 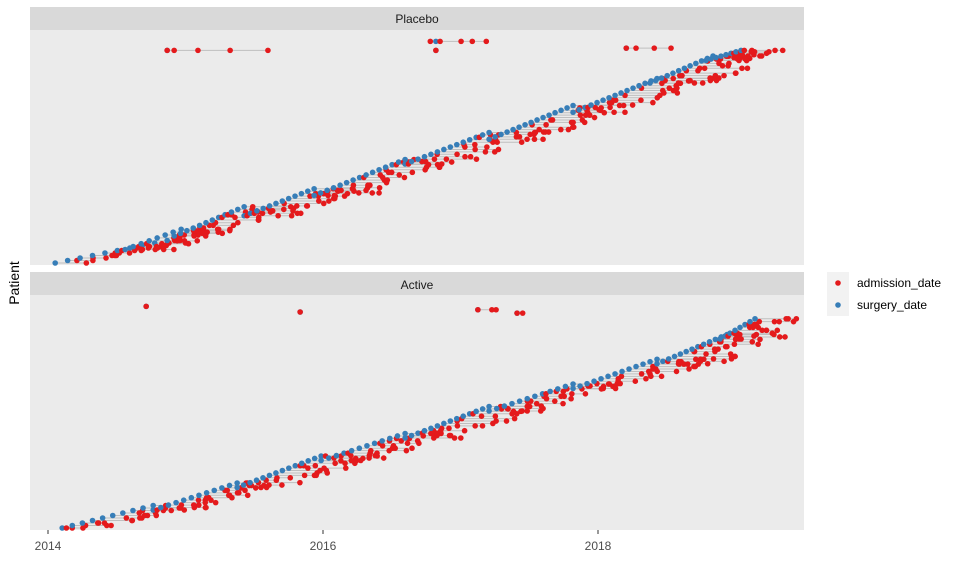 What do you see at coordinates (48, 546) in the screenshot?
I see `x-tick-label-2014: 2014` at bounding box center [48, 546].